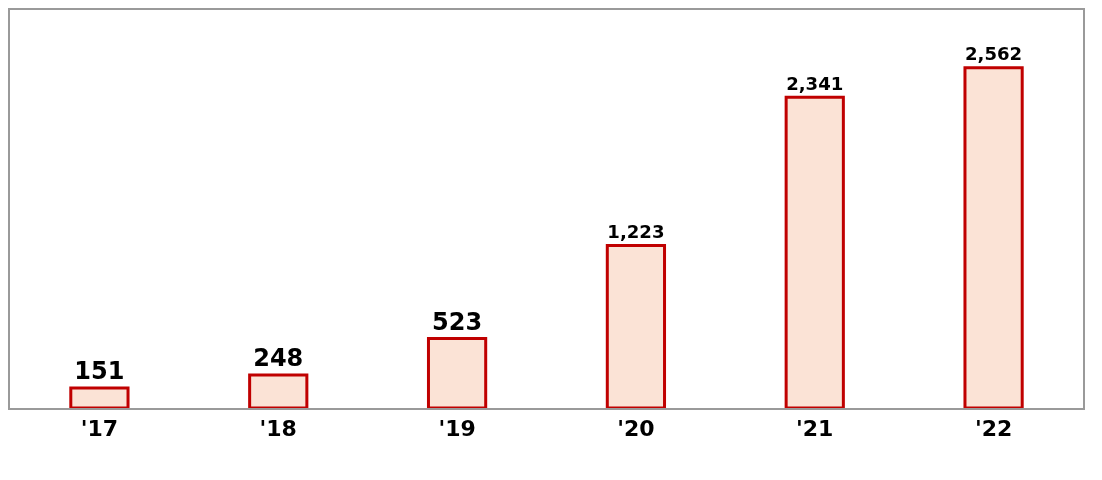 This screenshot has width=1102, height=480. What do you see at coordinates (815, 429) in the screenshot?
I see `x-tick-label: '21` at bounding box center [815, 429].